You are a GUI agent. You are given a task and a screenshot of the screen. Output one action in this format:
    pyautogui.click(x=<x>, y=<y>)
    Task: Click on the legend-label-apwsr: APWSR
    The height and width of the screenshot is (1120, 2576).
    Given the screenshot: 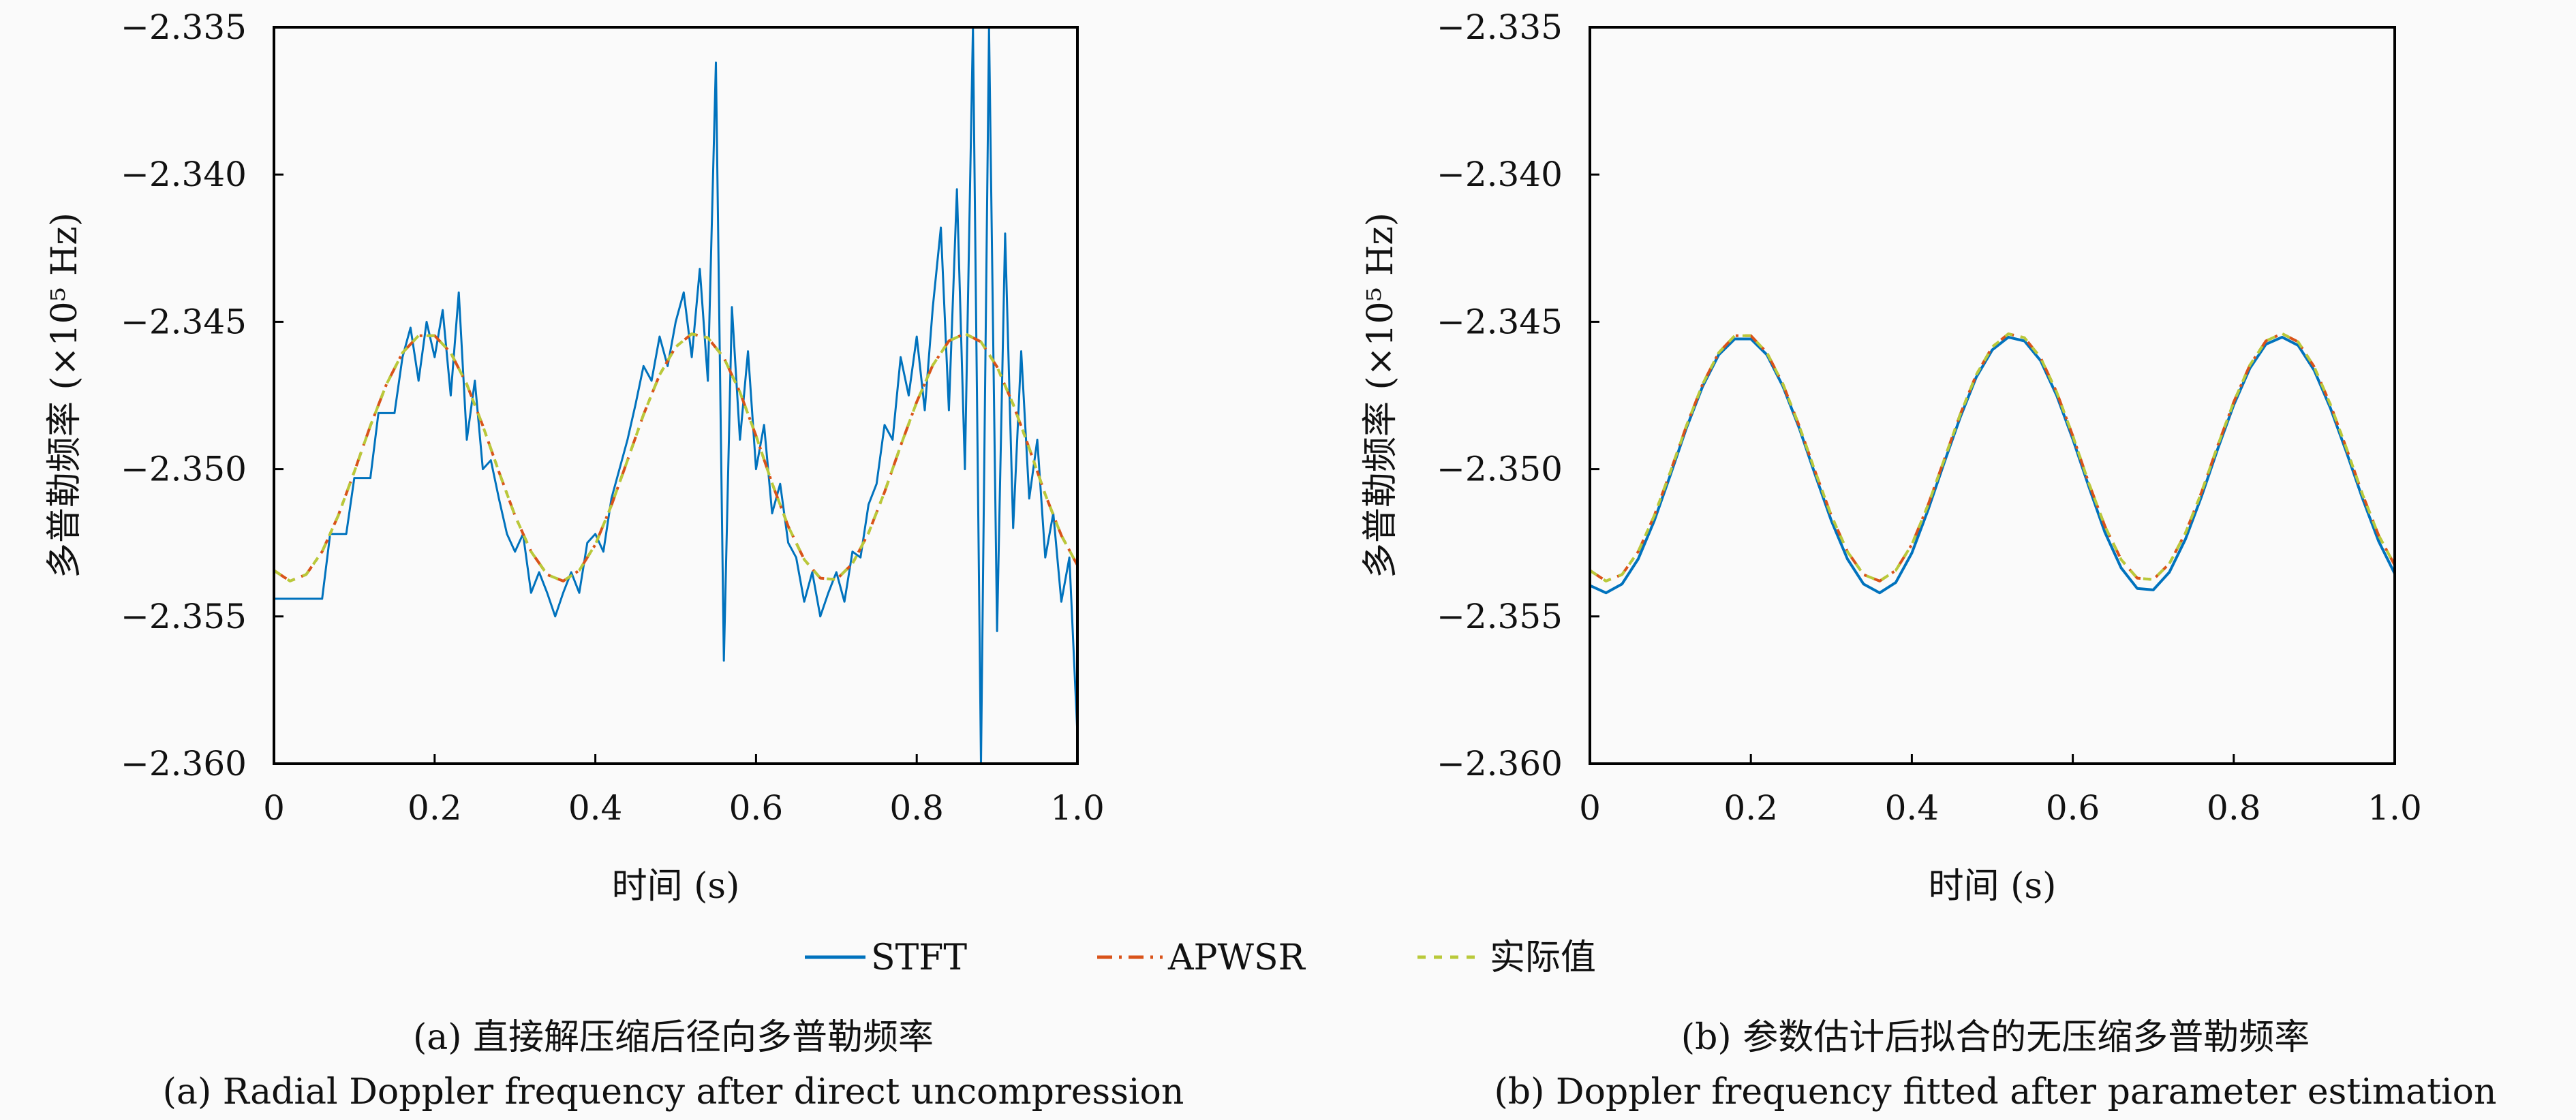 What is the action you would take?
    pyautogui.click(x=1236, y=957)
    